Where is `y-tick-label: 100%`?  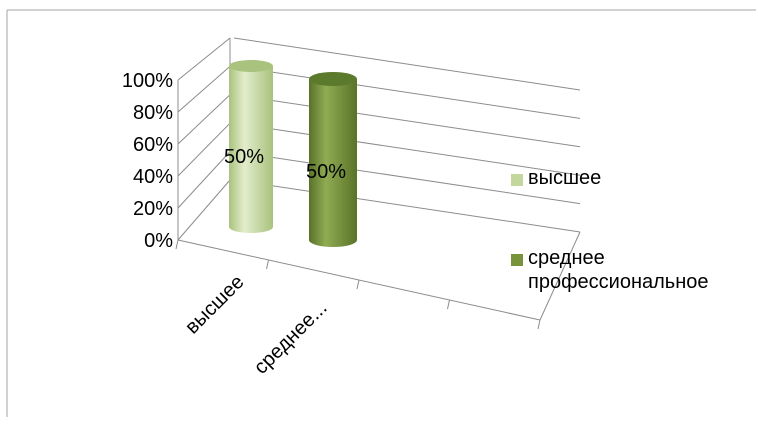
y-tick-label: 100% is located at coordinates (147, 81).